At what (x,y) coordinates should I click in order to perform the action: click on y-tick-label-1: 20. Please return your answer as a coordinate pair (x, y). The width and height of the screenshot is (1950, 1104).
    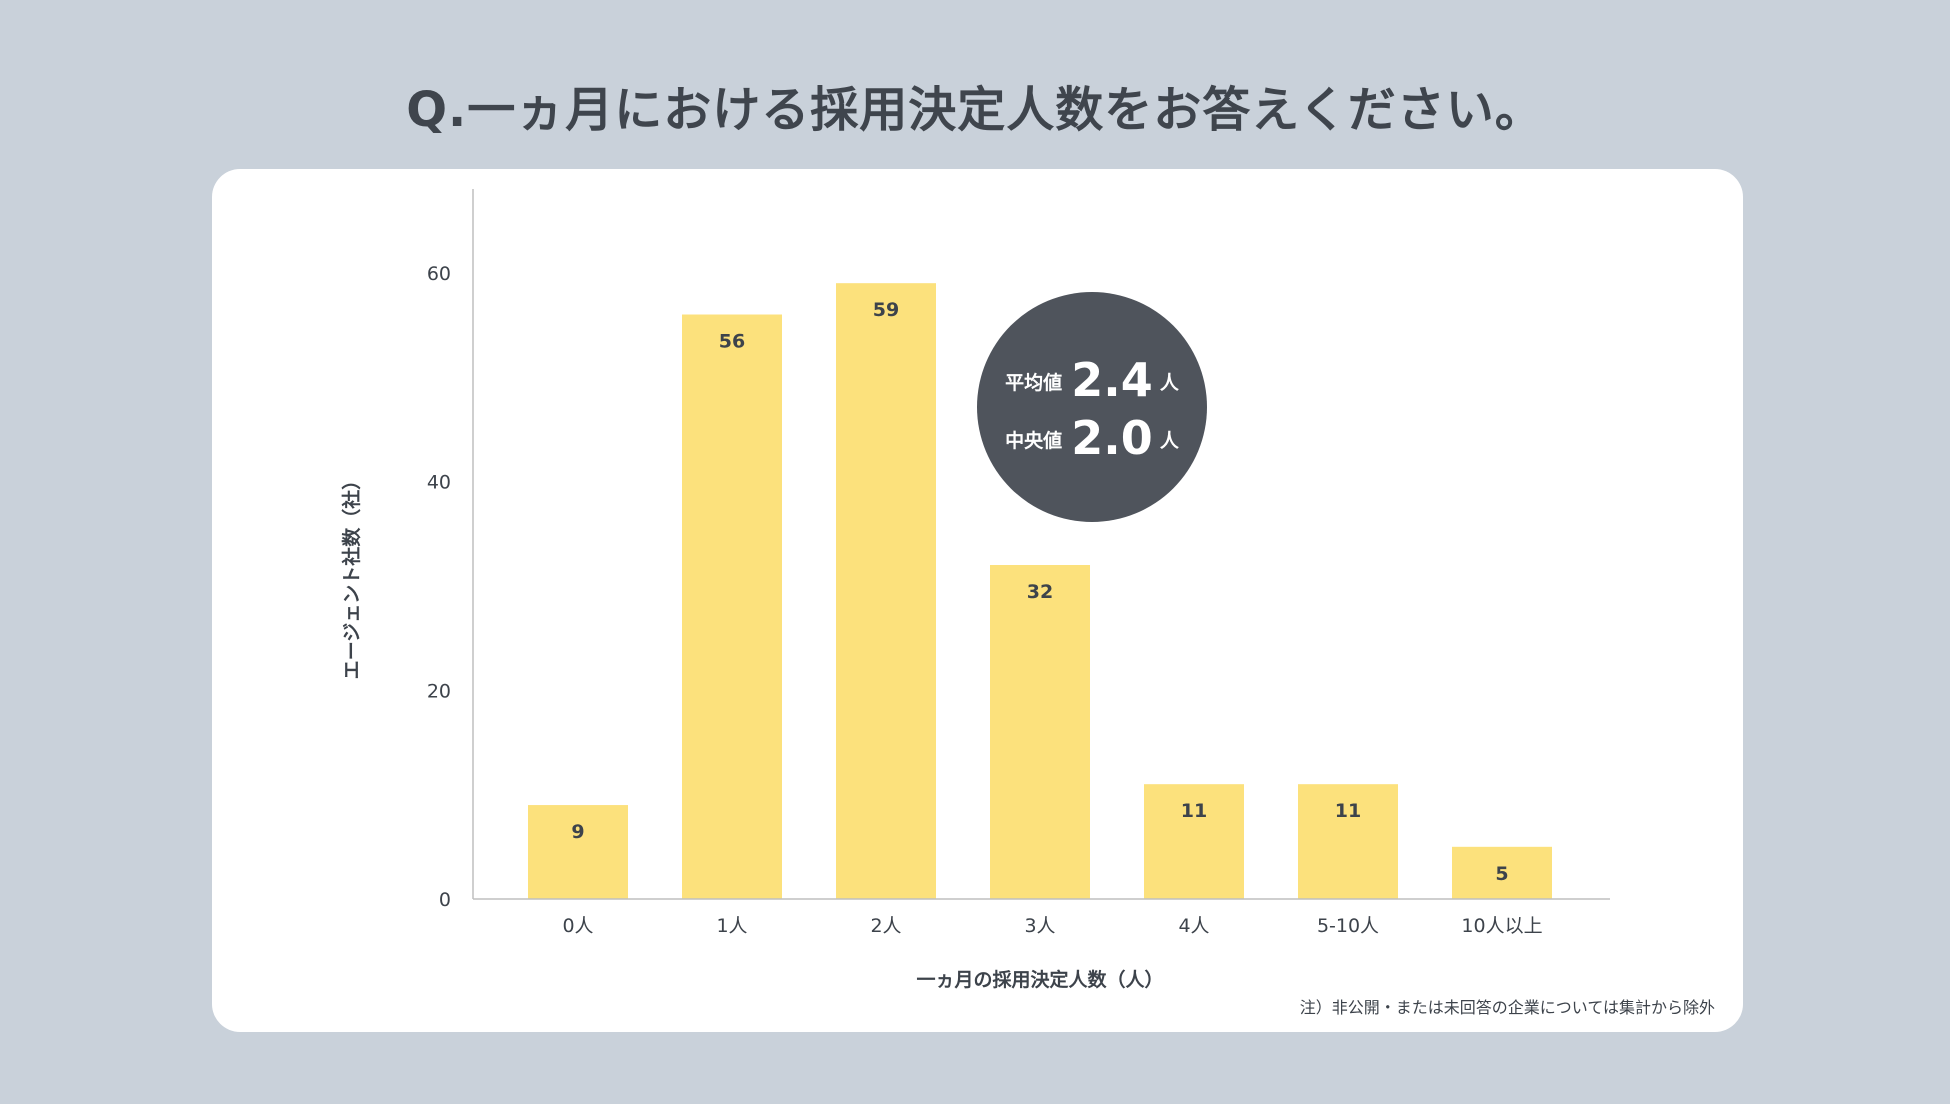
    Looking at the image, I should click on (439, 691).